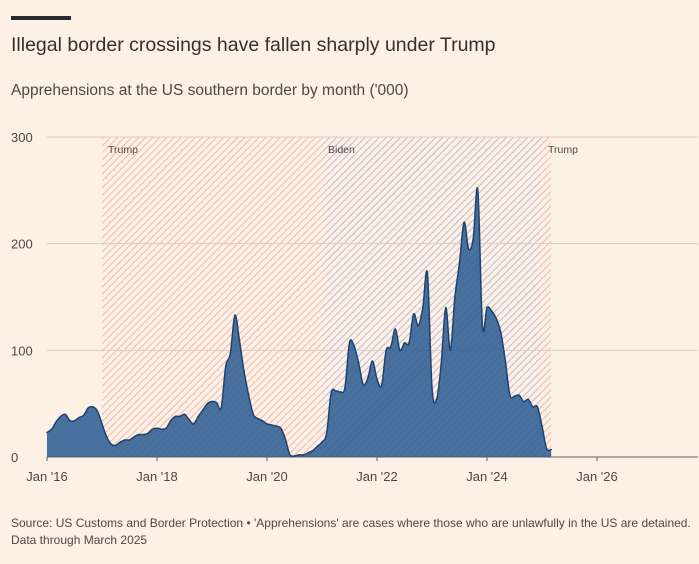  I want to click on x-tick-label-3: Jan '22, so click(377, 476).